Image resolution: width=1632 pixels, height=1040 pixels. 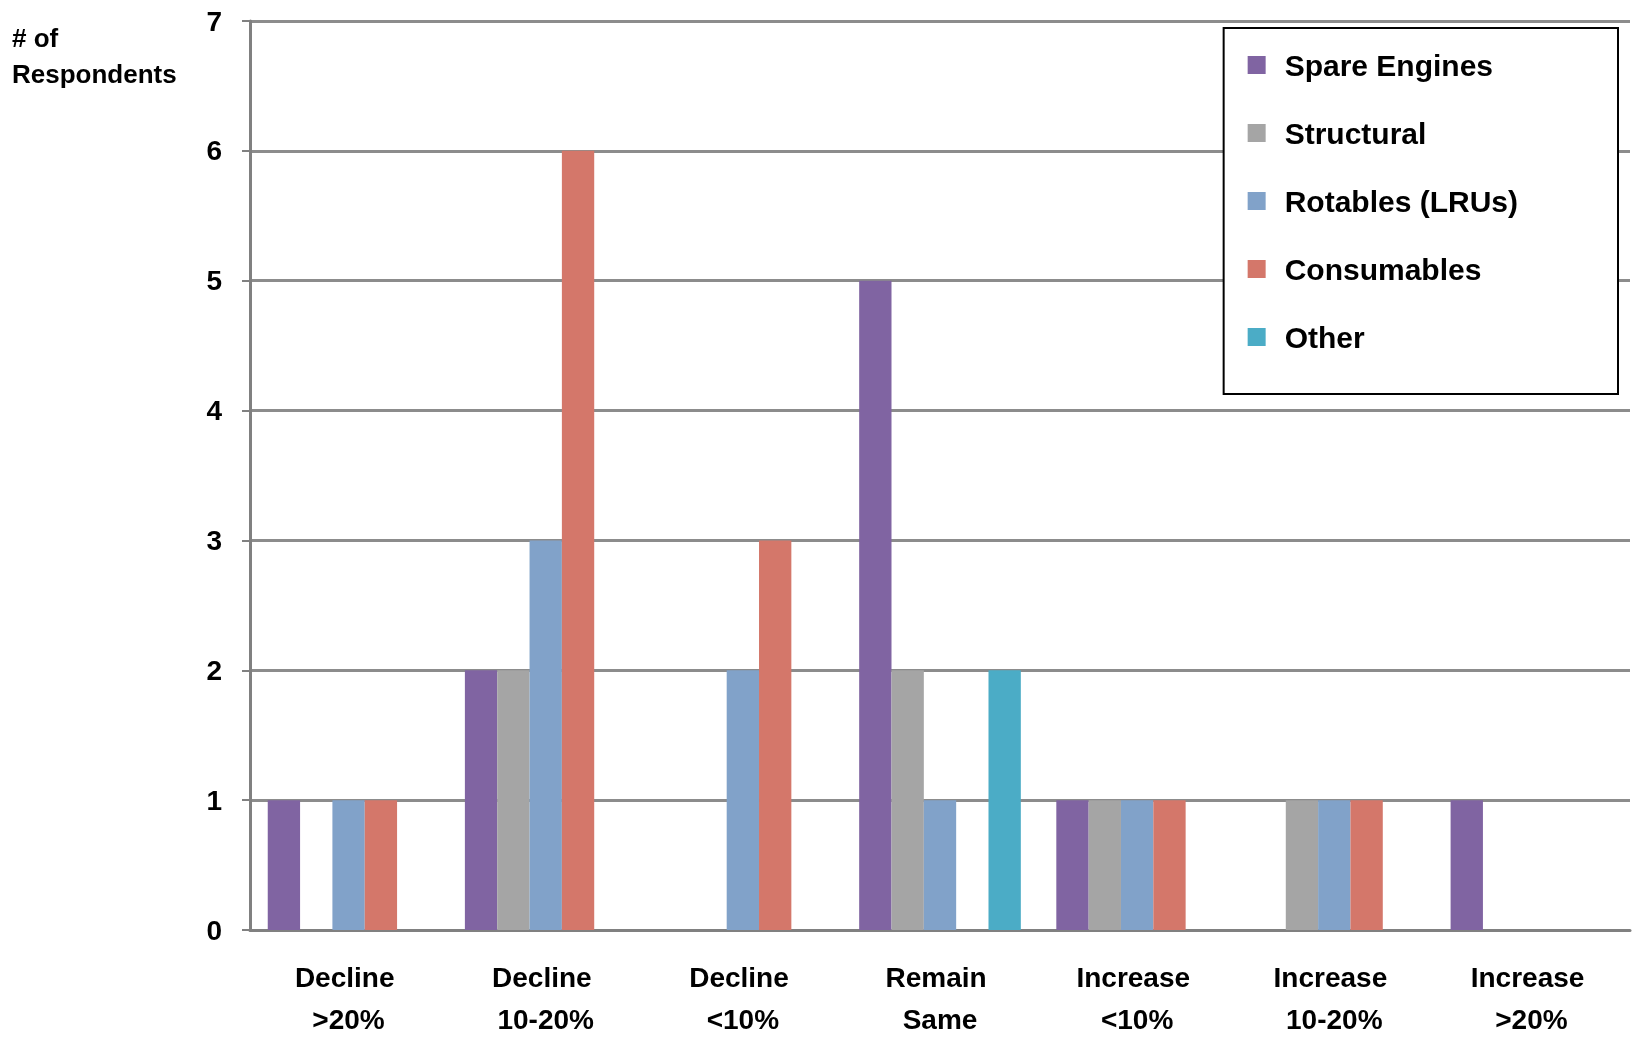 I want to click on x-tick-label: Increase 10-20%, so click(x=1334, y=998).